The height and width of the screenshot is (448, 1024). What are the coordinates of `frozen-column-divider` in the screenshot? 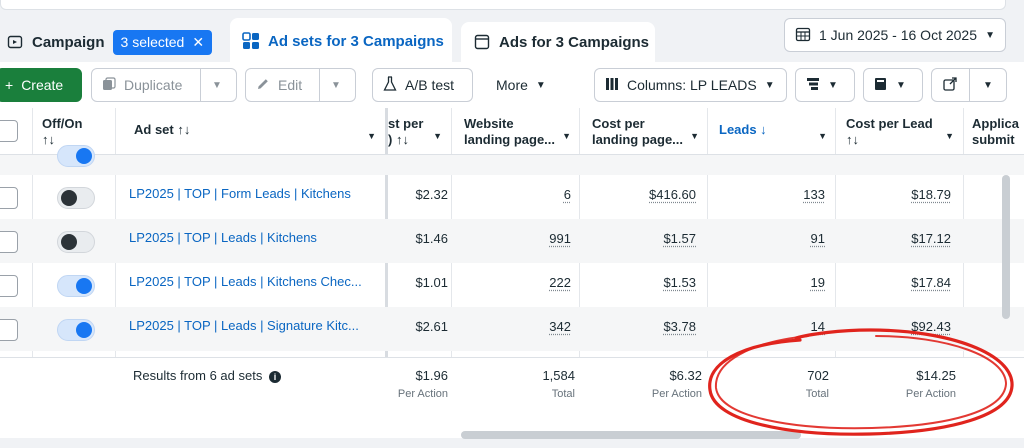 It's located at (386, 273).